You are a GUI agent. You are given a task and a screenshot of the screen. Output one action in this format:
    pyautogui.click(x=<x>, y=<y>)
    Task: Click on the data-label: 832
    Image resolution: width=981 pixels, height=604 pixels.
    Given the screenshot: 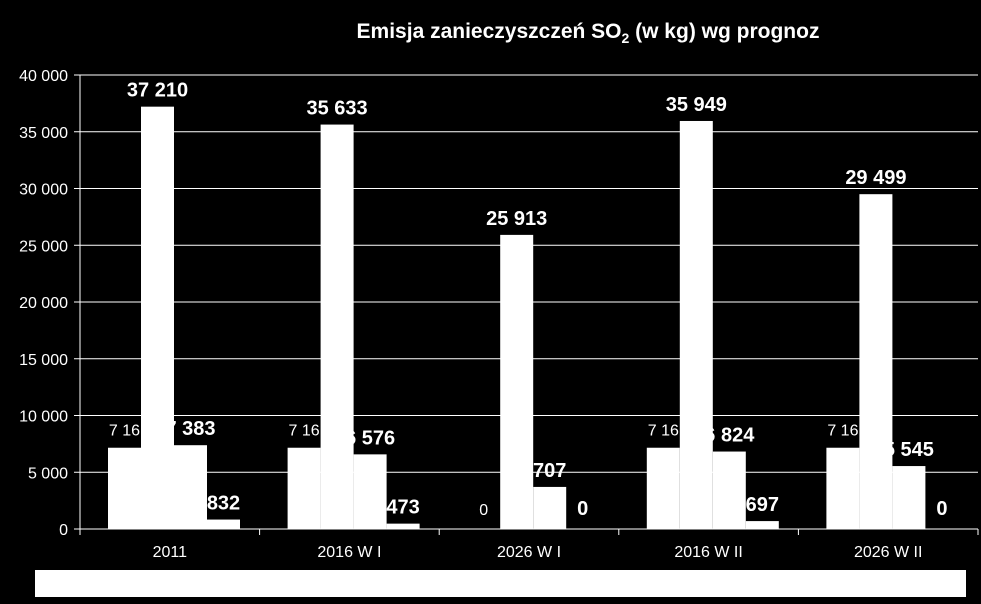 What is the action you would take?
    pyautogui.click(x=223, y=504)
    